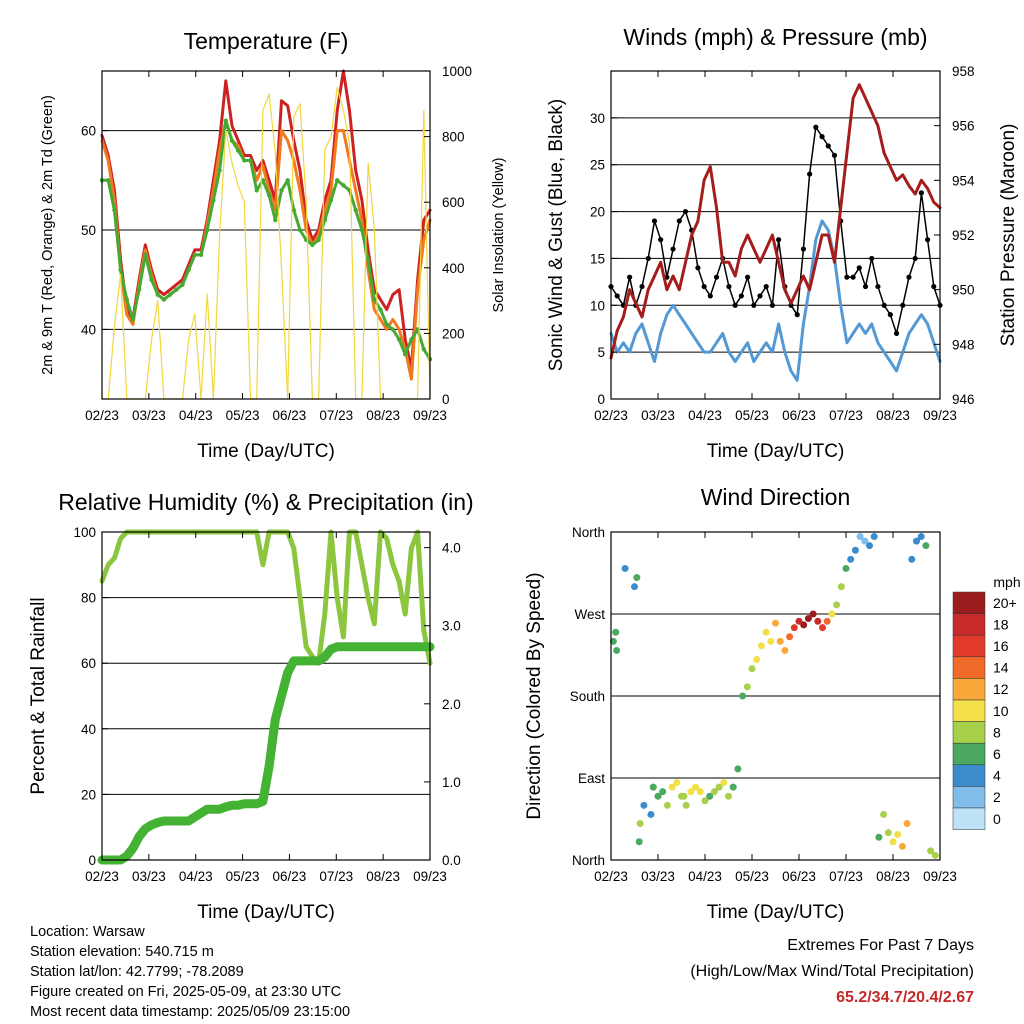 This screenshot has height=1024, width=1024. What do you see at coordinates (597, 118) in the screenshot?
I see `y-tick-label: 30` at bounding box center [597, 118].